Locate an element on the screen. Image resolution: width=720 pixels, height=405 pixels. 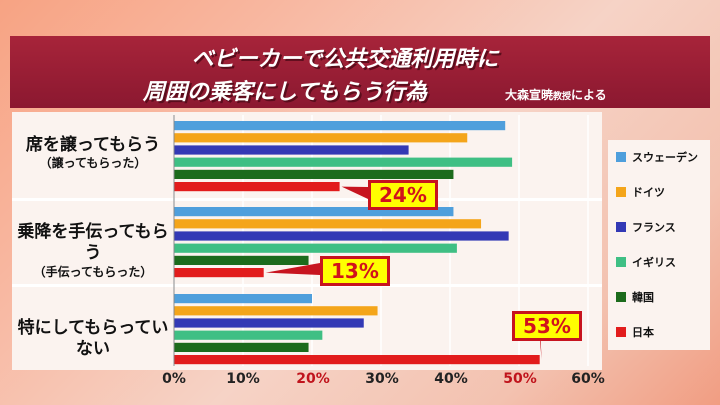
credit-suffix: による is located at coordinates (589, 95).